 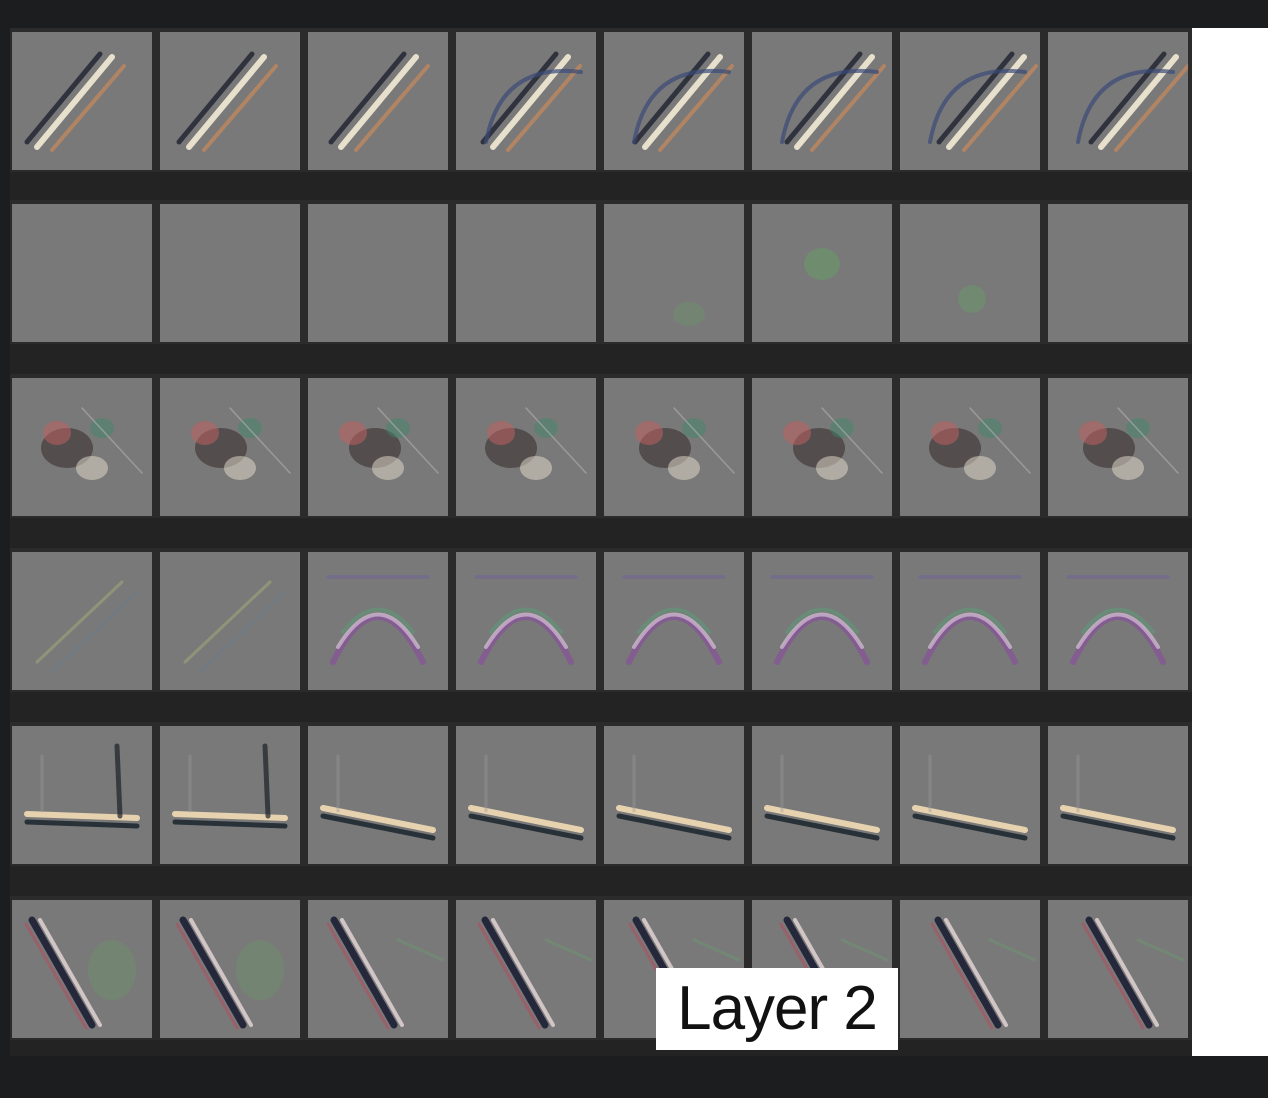 I want to click on bottom-bar, so click(x=634, y=1077).